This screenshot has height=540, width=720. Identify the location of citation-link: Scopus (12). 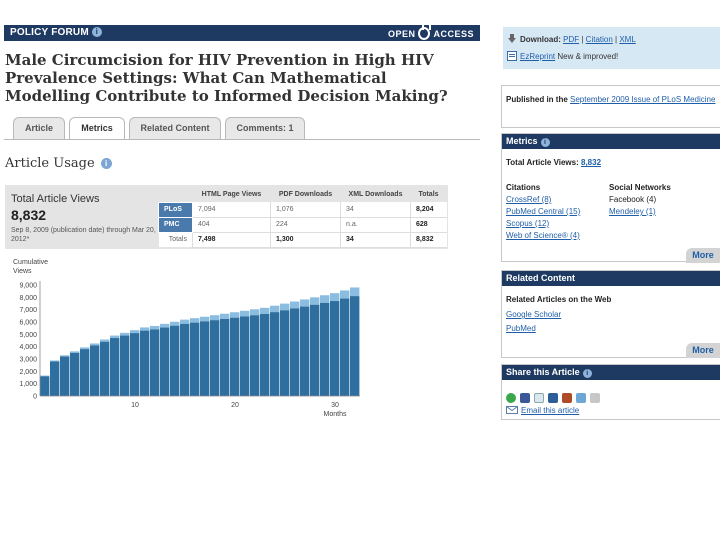
(527, 223).